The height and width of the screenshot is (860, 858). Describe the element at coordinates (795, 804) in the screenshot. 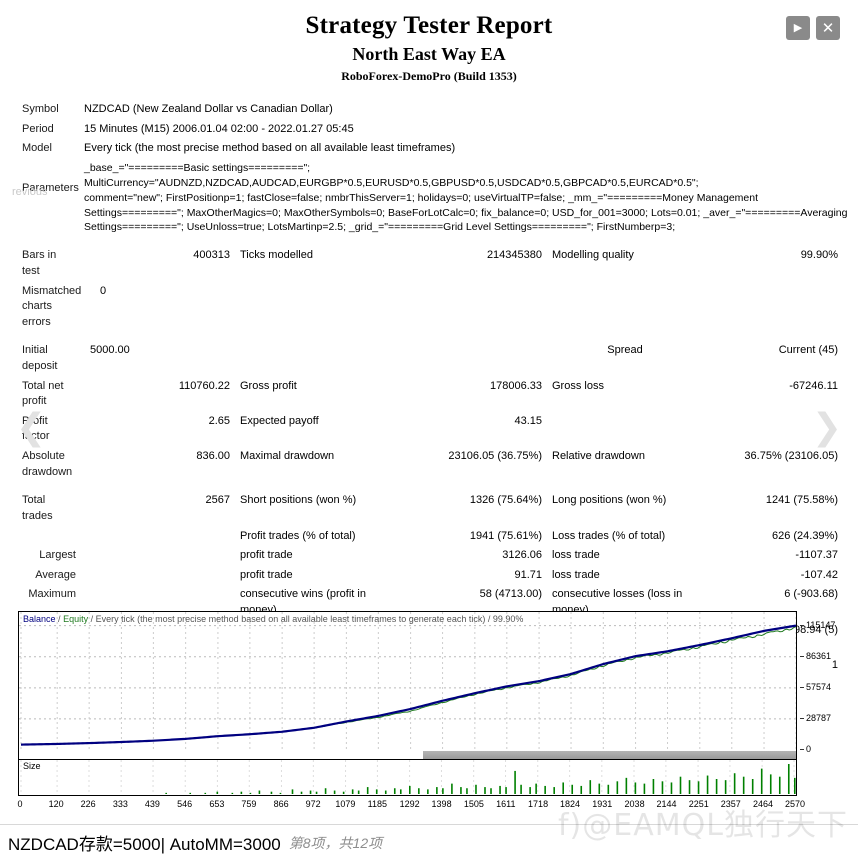

I see `x-tick-label: 2570` at that location.